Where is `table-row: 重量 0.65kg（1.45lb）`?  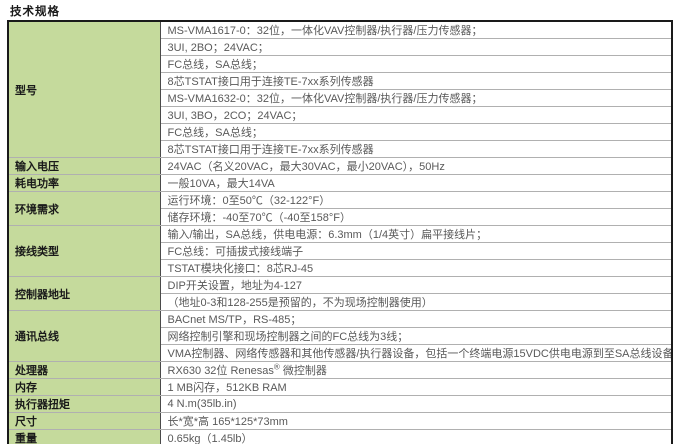 table-row: 重量 0.65kg（1.45lb） is located at coordinates (340, 436).